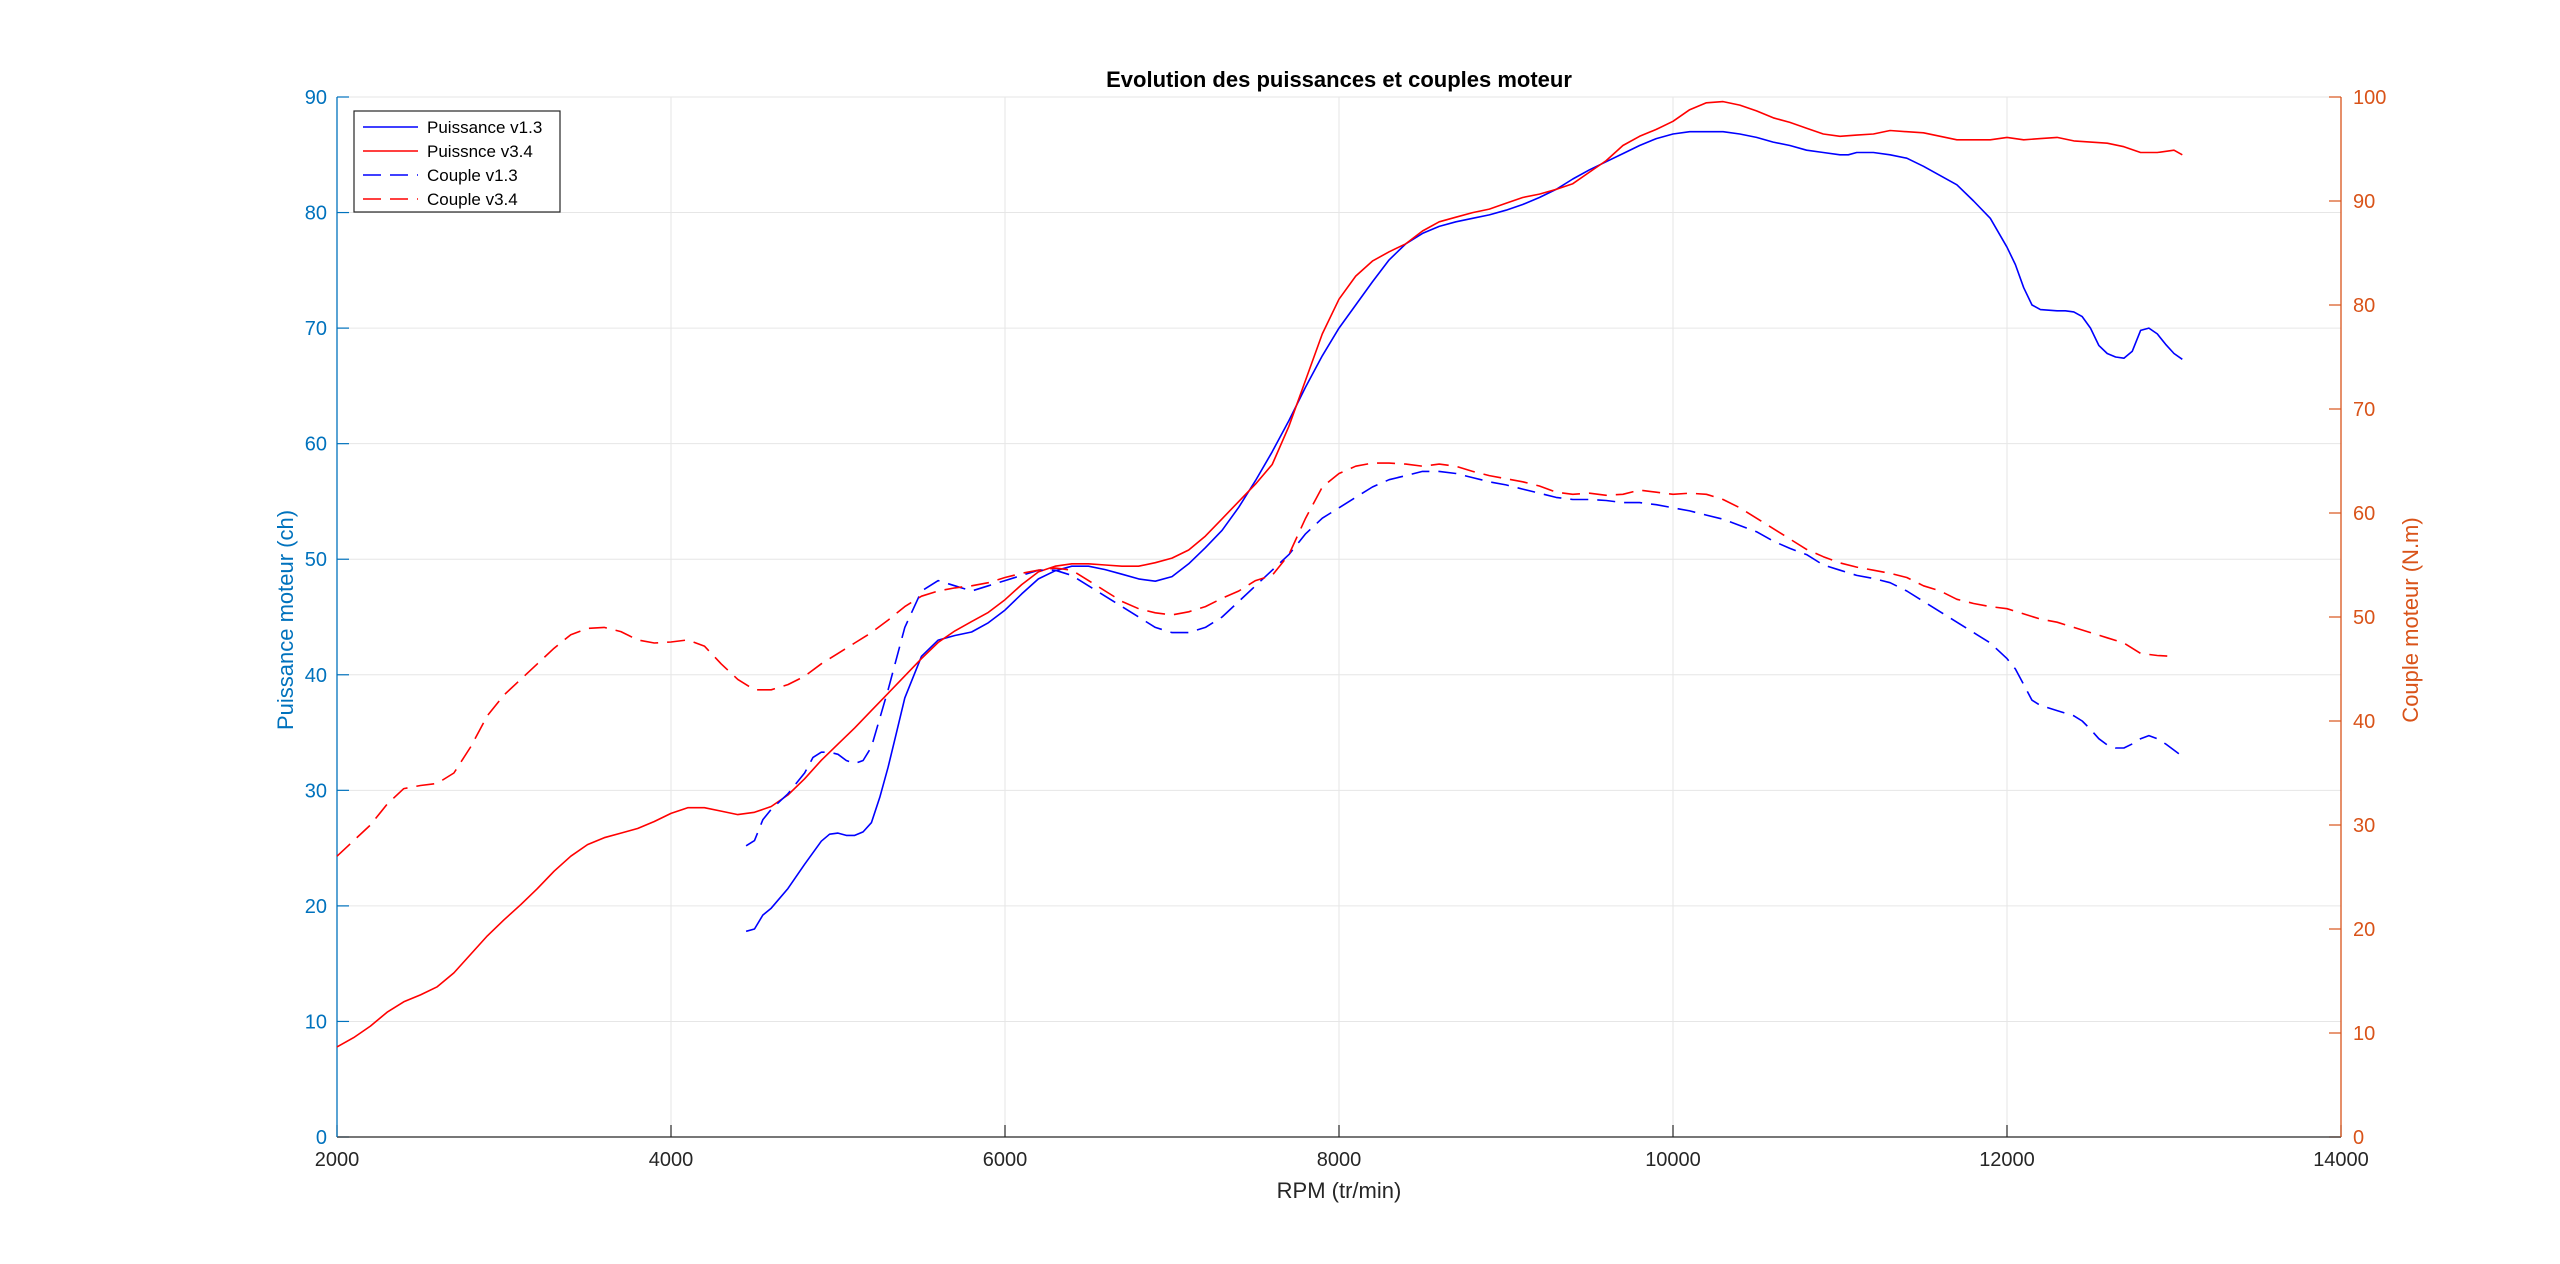  Describe the element at coordinates (316, 560) in the screenshot. I see `y-left-tick-label: 50` at that location.